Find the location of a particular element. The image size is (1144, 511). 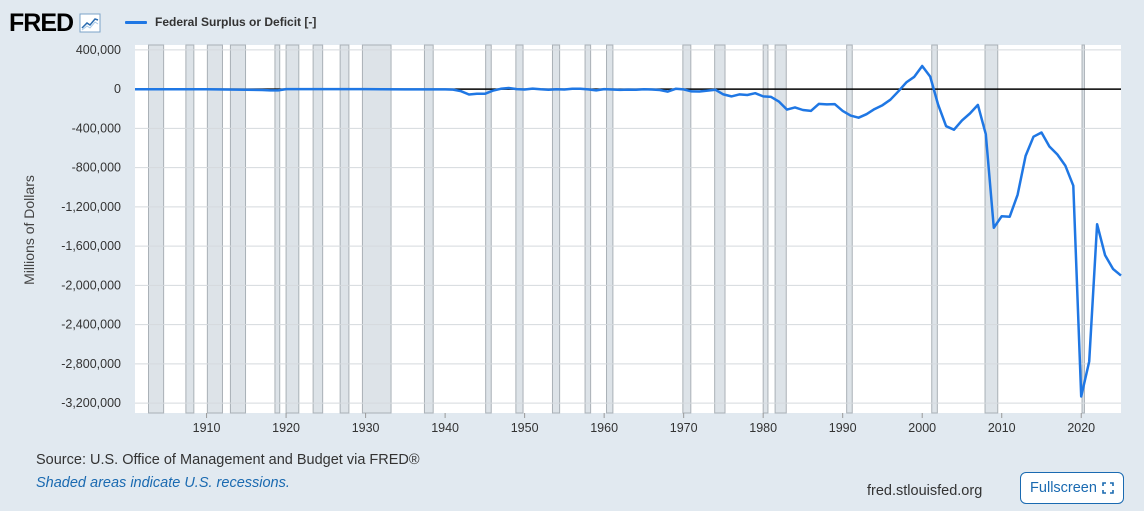

x-tick-label: 2020 is located at coordinates (1081, 428).